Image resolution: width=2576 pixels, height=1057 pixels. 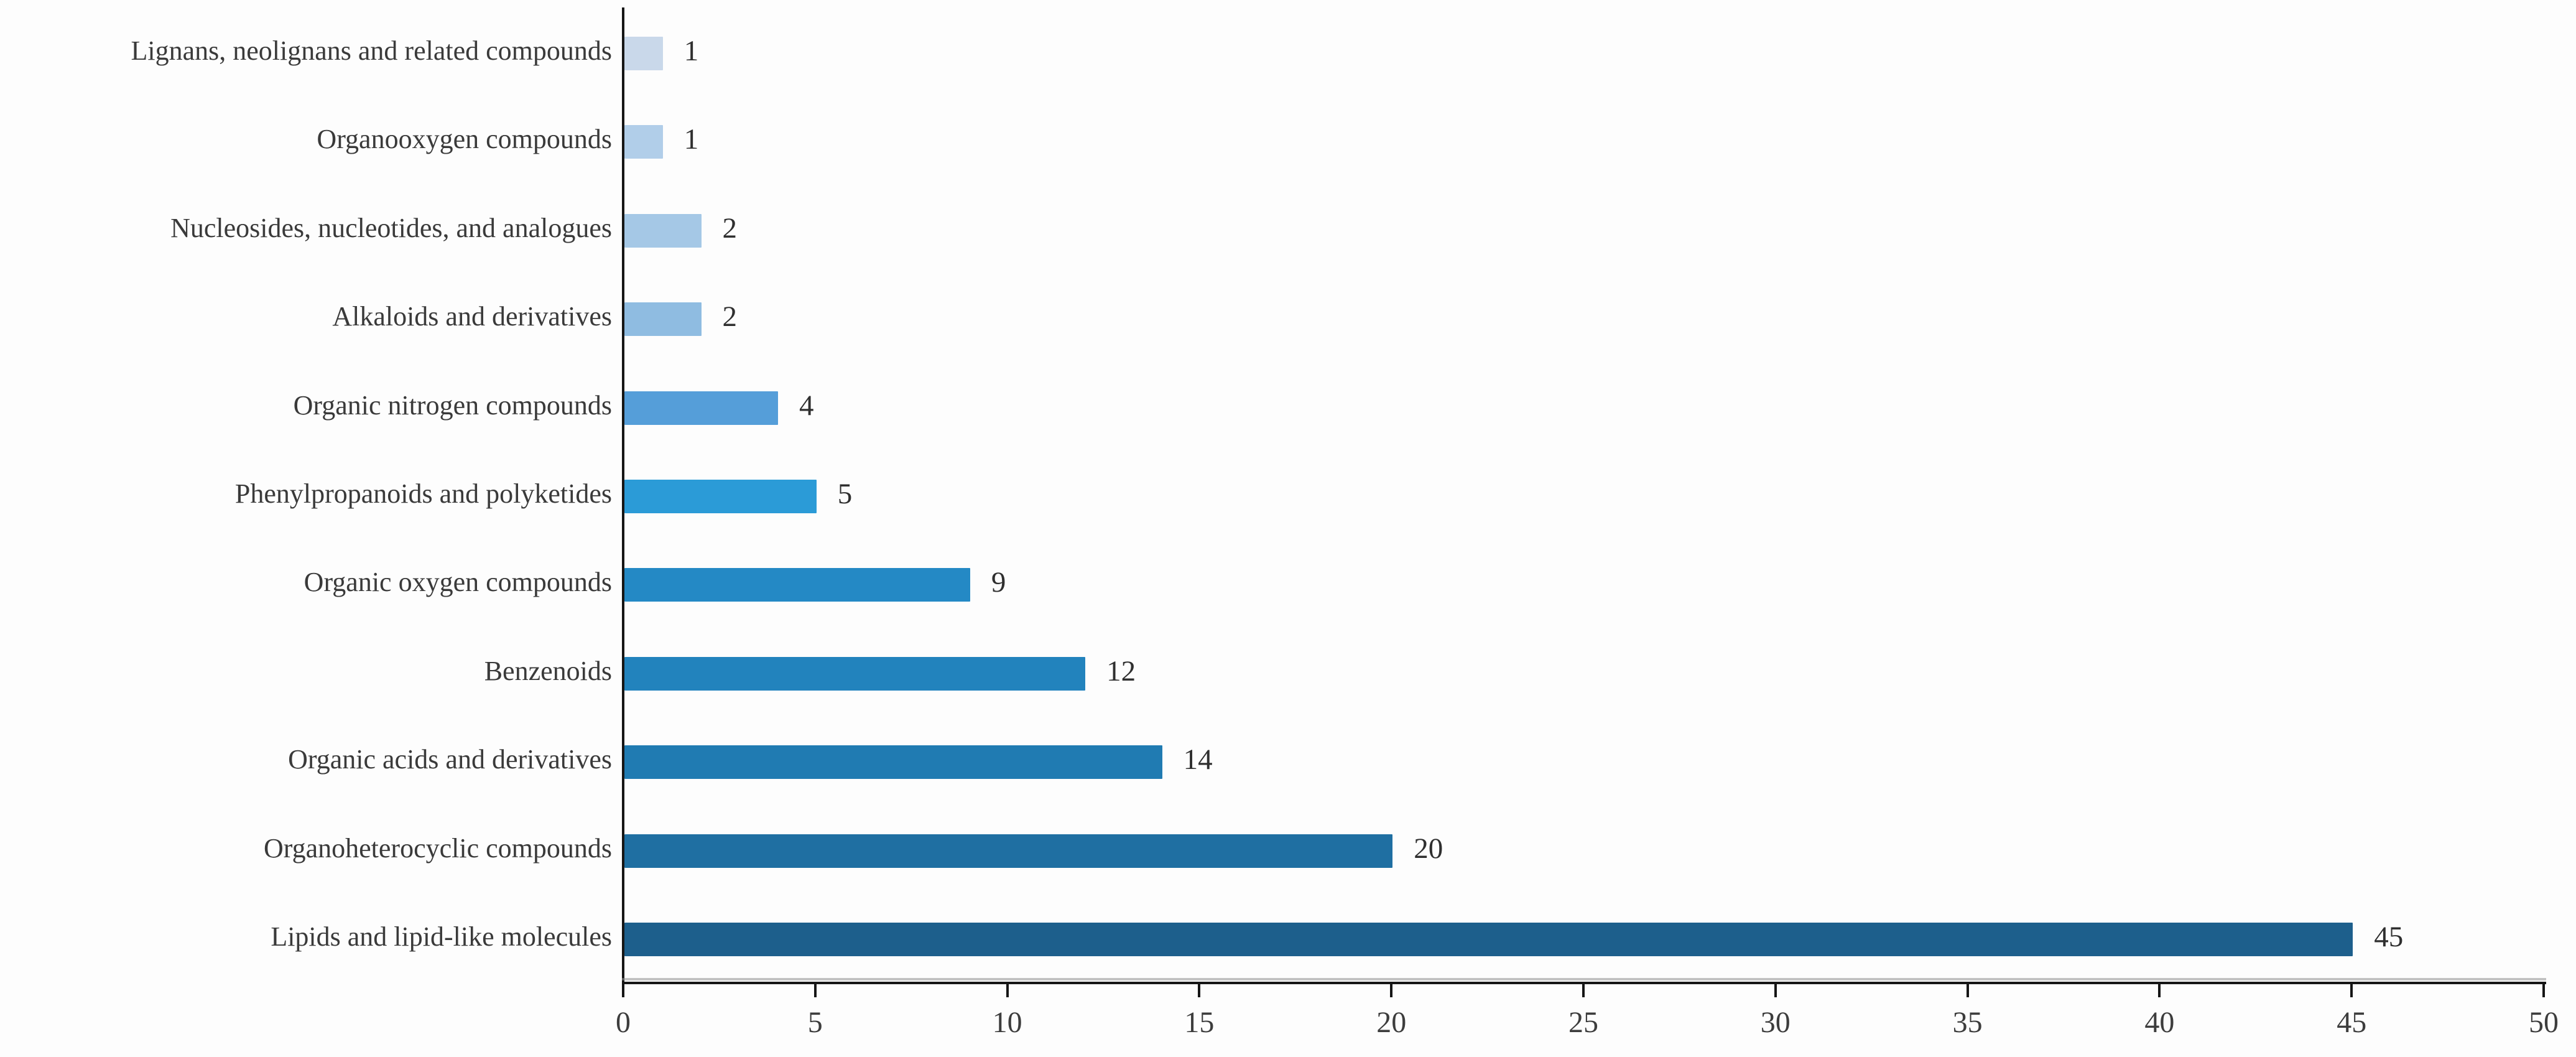 What do you see at coordinates (1776, 1022) in the screenshot?
I see `x-axis-tick-label: 30` at bounding box center [1776, 1022].